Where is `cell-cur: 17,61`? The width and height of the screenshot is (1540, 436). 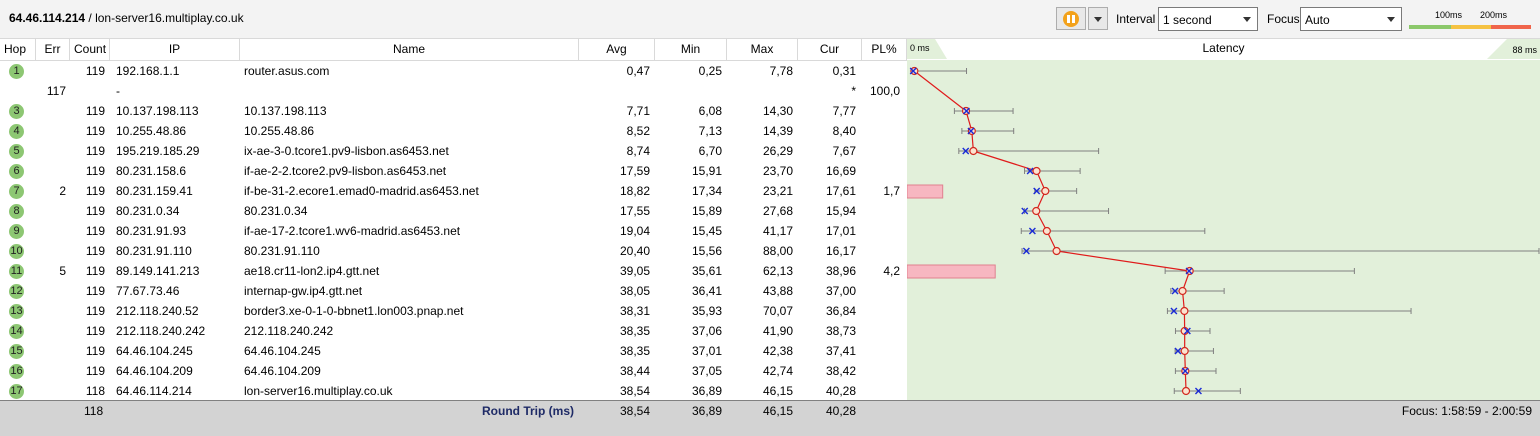
cell-cur: 17,61 is located at coordinates (840, 191).